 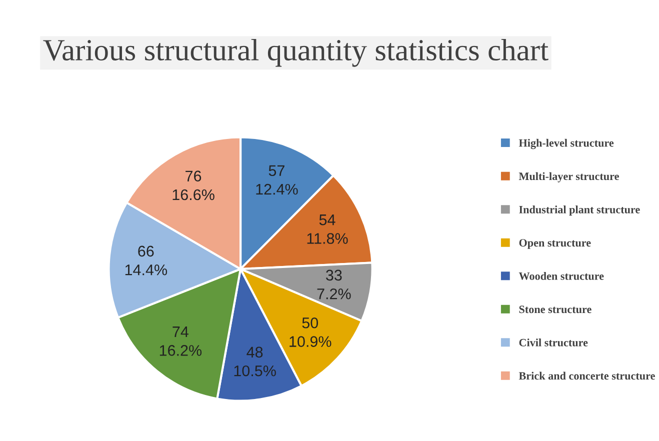 What do you see at coordinates (553, 342) in the screenshot?
I see `legend-label: Civil structure` at bounding box center [553, 342].